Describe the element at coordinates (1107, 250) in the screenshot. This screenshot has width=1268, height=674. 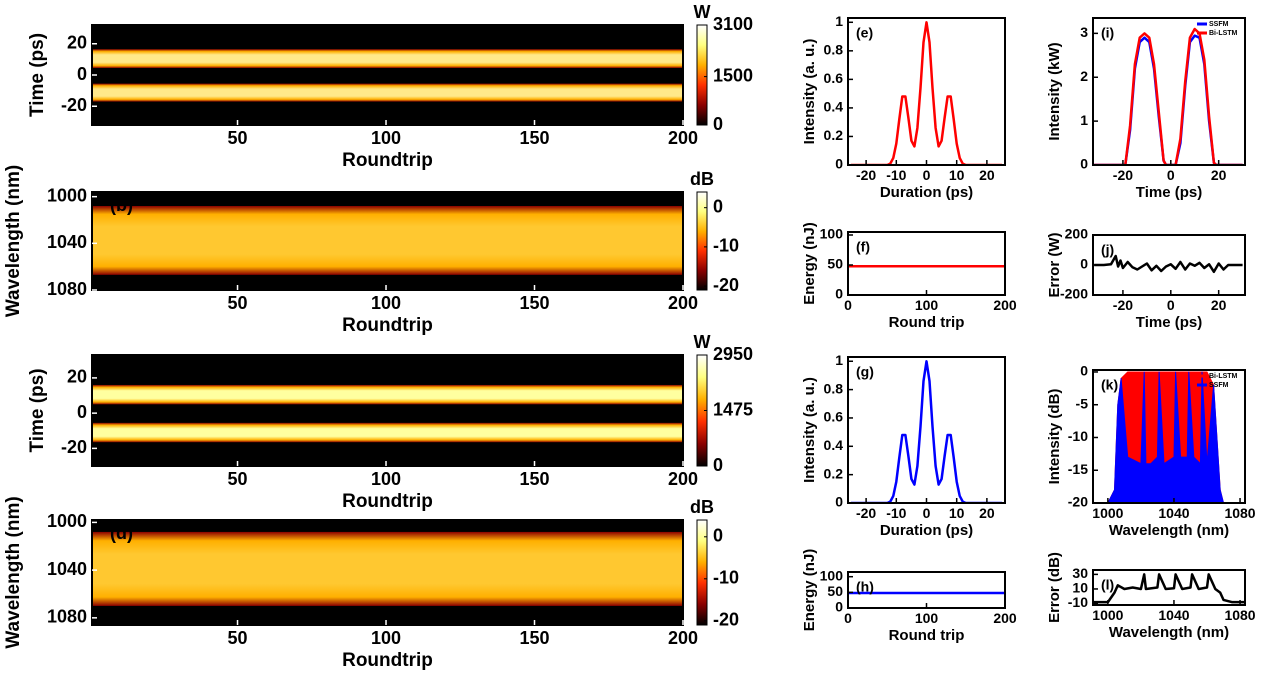
I see `panel-label: (j)` at that location.